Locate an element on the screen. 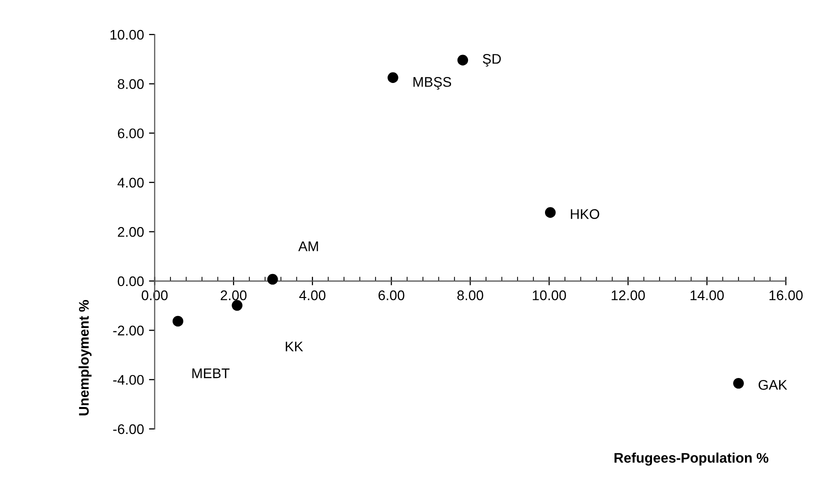 The height and width of the screenshot is (493, 836). y-tick-label: 2.00 is located at coordinates (131, 232).